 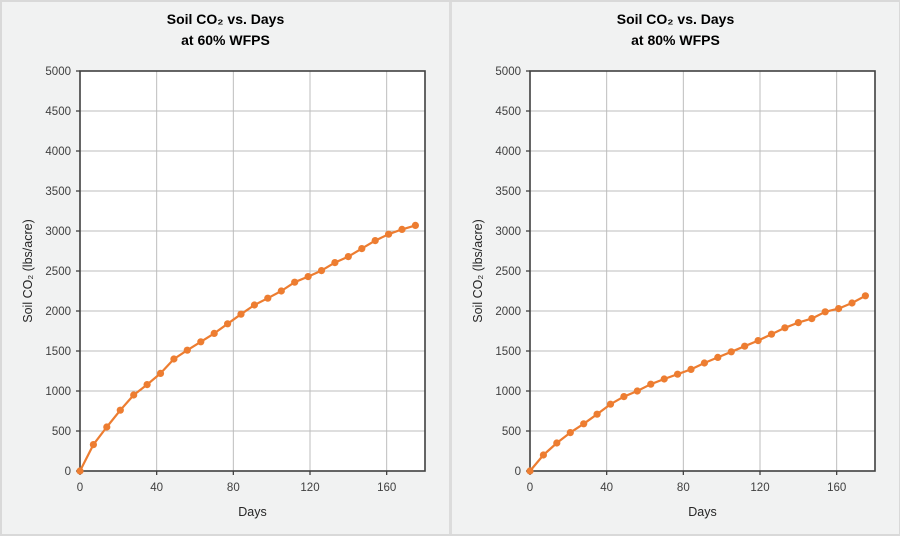 What do you see at coordinates (225, 30) in the screenshot?
I see `chart-title-60wfps: Soil CO₂ vs. Days at 60% WFPS` at bounding box center [225, 30].